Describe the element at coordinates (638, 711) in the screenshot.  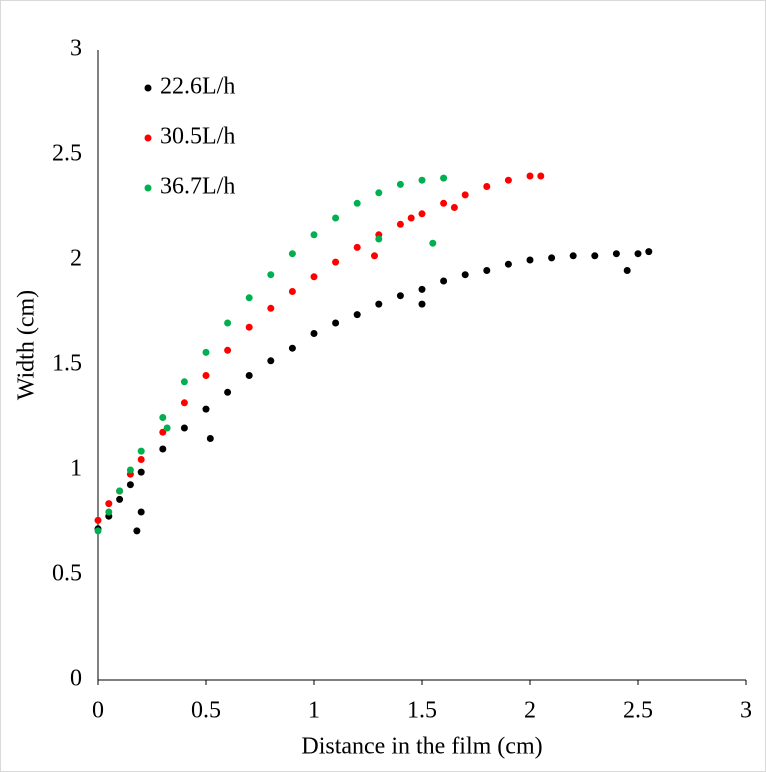
I see `x-tick-label: 2.5` at that location.